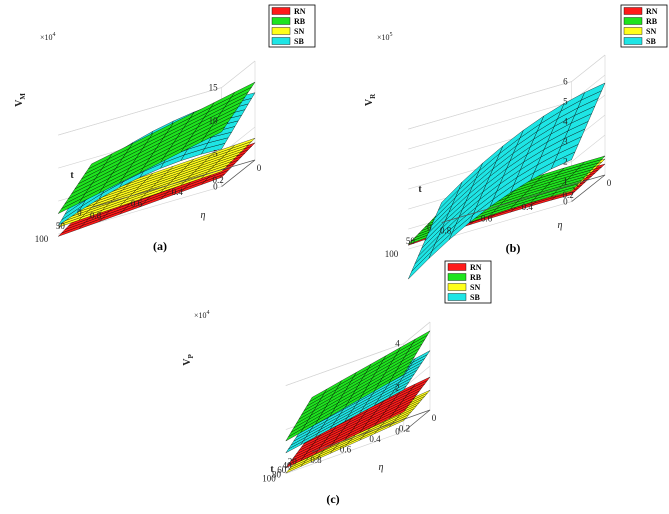 This screenshot has height=514, width=669. What do you see at coordinates (513, 248) in the screenshot?
I see `subplot-caption: (b)` at bounding box center [513, 248].